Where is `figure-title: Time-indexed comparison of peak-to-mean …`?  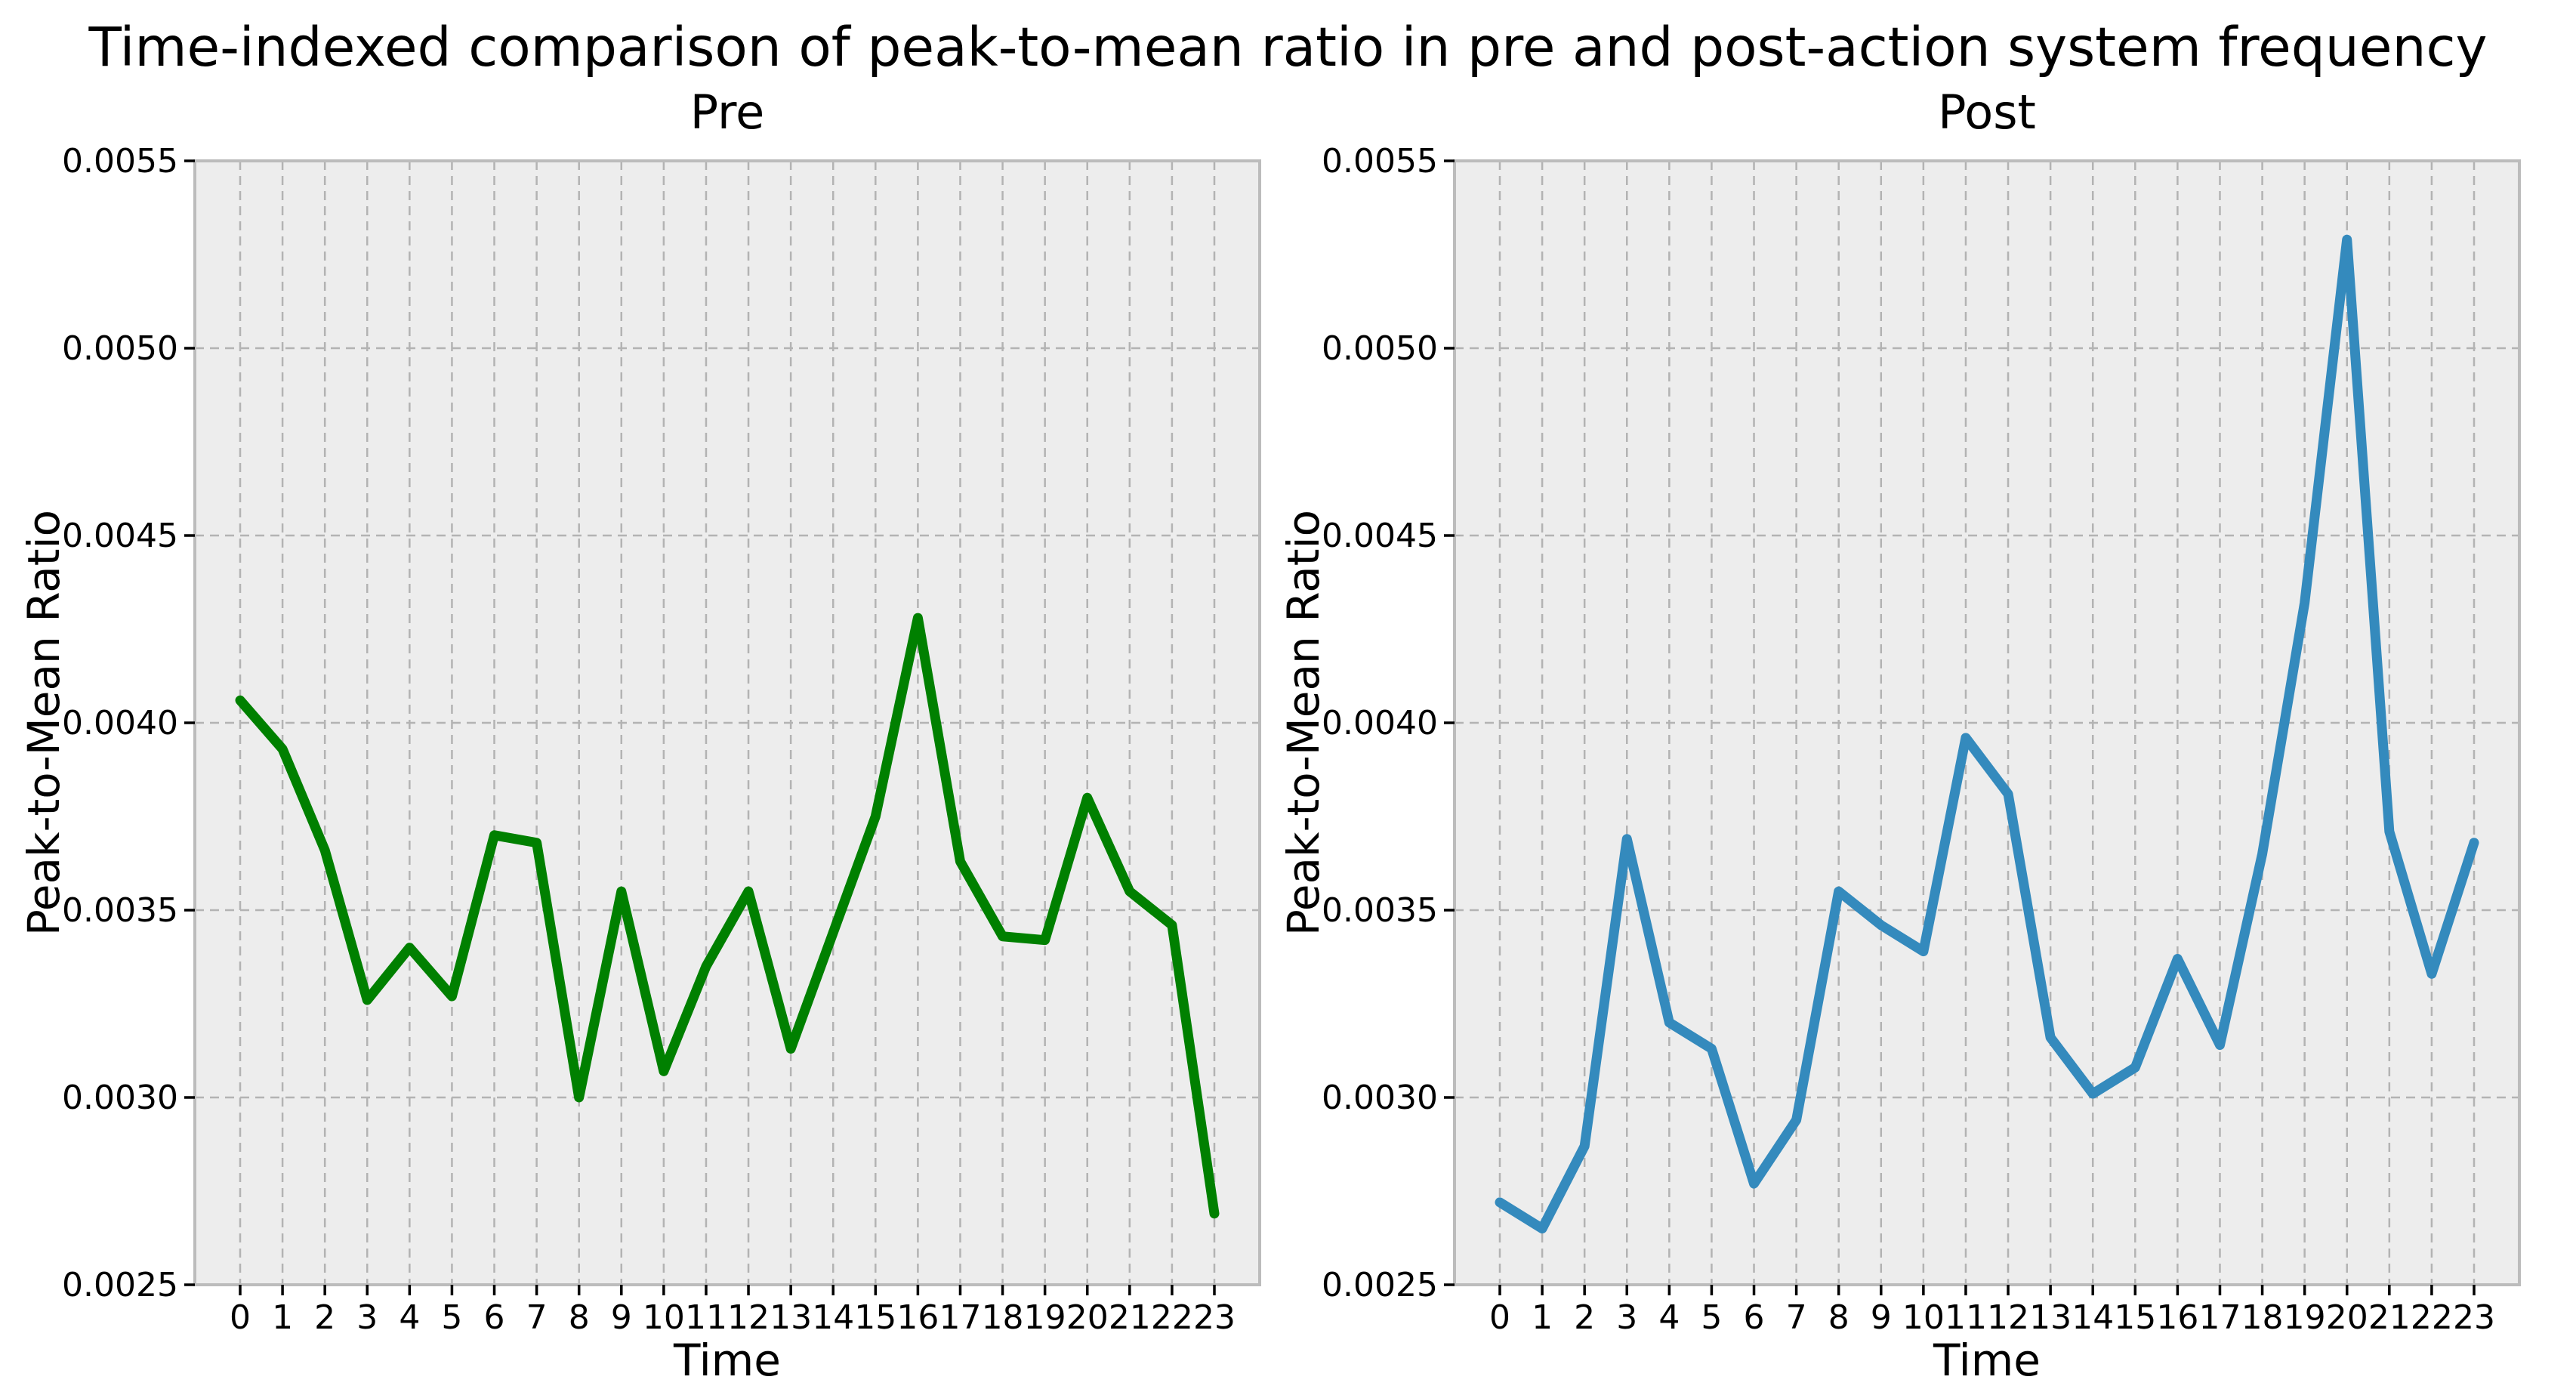
figure-title: Time-indexed comparison of peak-to-mean … is located at coordinates (1288, 47).